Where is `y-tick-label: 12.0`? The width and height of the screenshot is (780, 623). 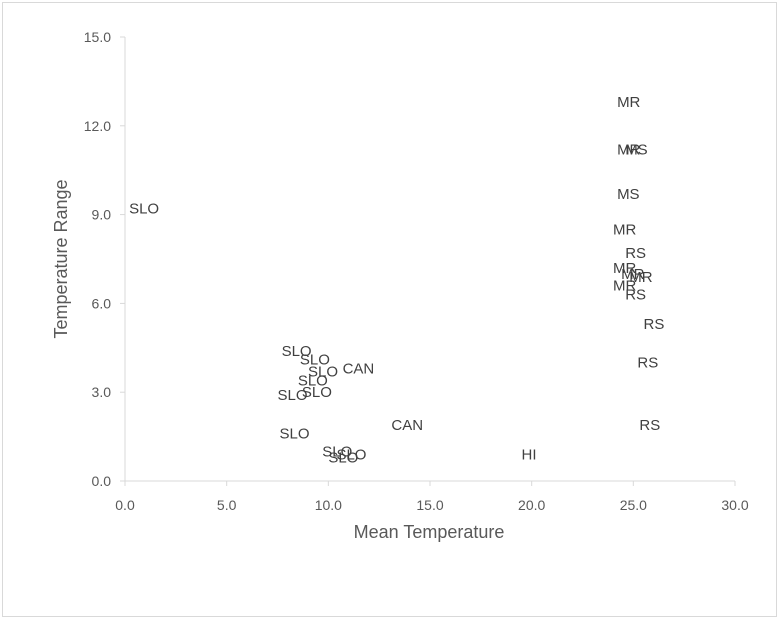
y-tick-label: 12.0 is located at coordinates (97, 126).